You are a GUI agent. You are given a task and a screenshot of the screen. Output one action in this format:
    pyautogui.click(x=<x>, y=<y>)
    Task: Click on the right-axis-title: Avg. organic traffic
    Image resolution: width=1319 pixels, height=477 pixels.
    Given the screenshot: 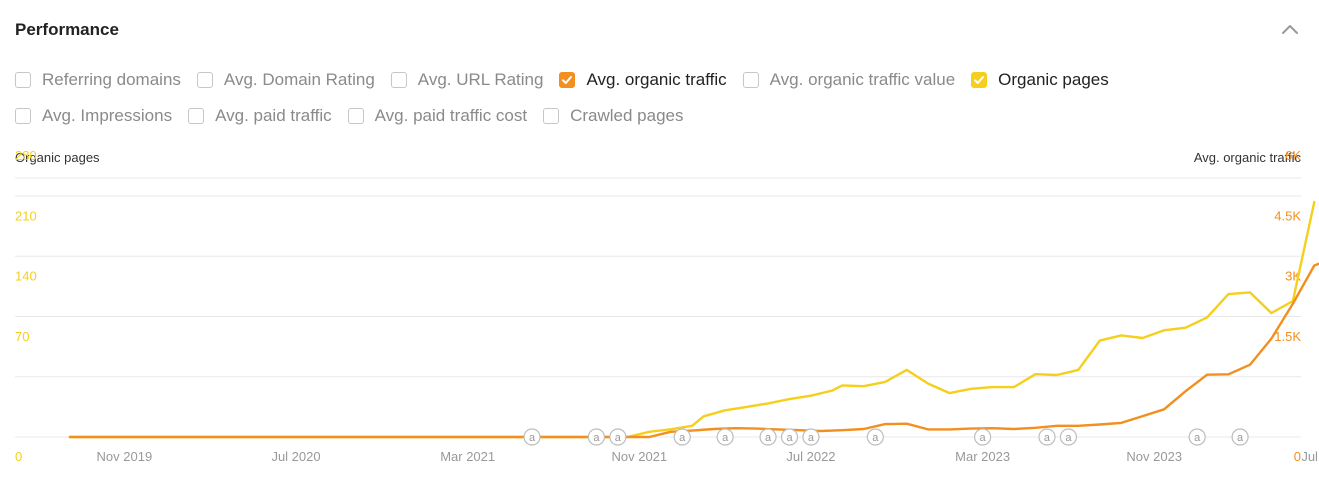 What is the action you would take?
    pyautogui.click(x=1247, y=157)
    